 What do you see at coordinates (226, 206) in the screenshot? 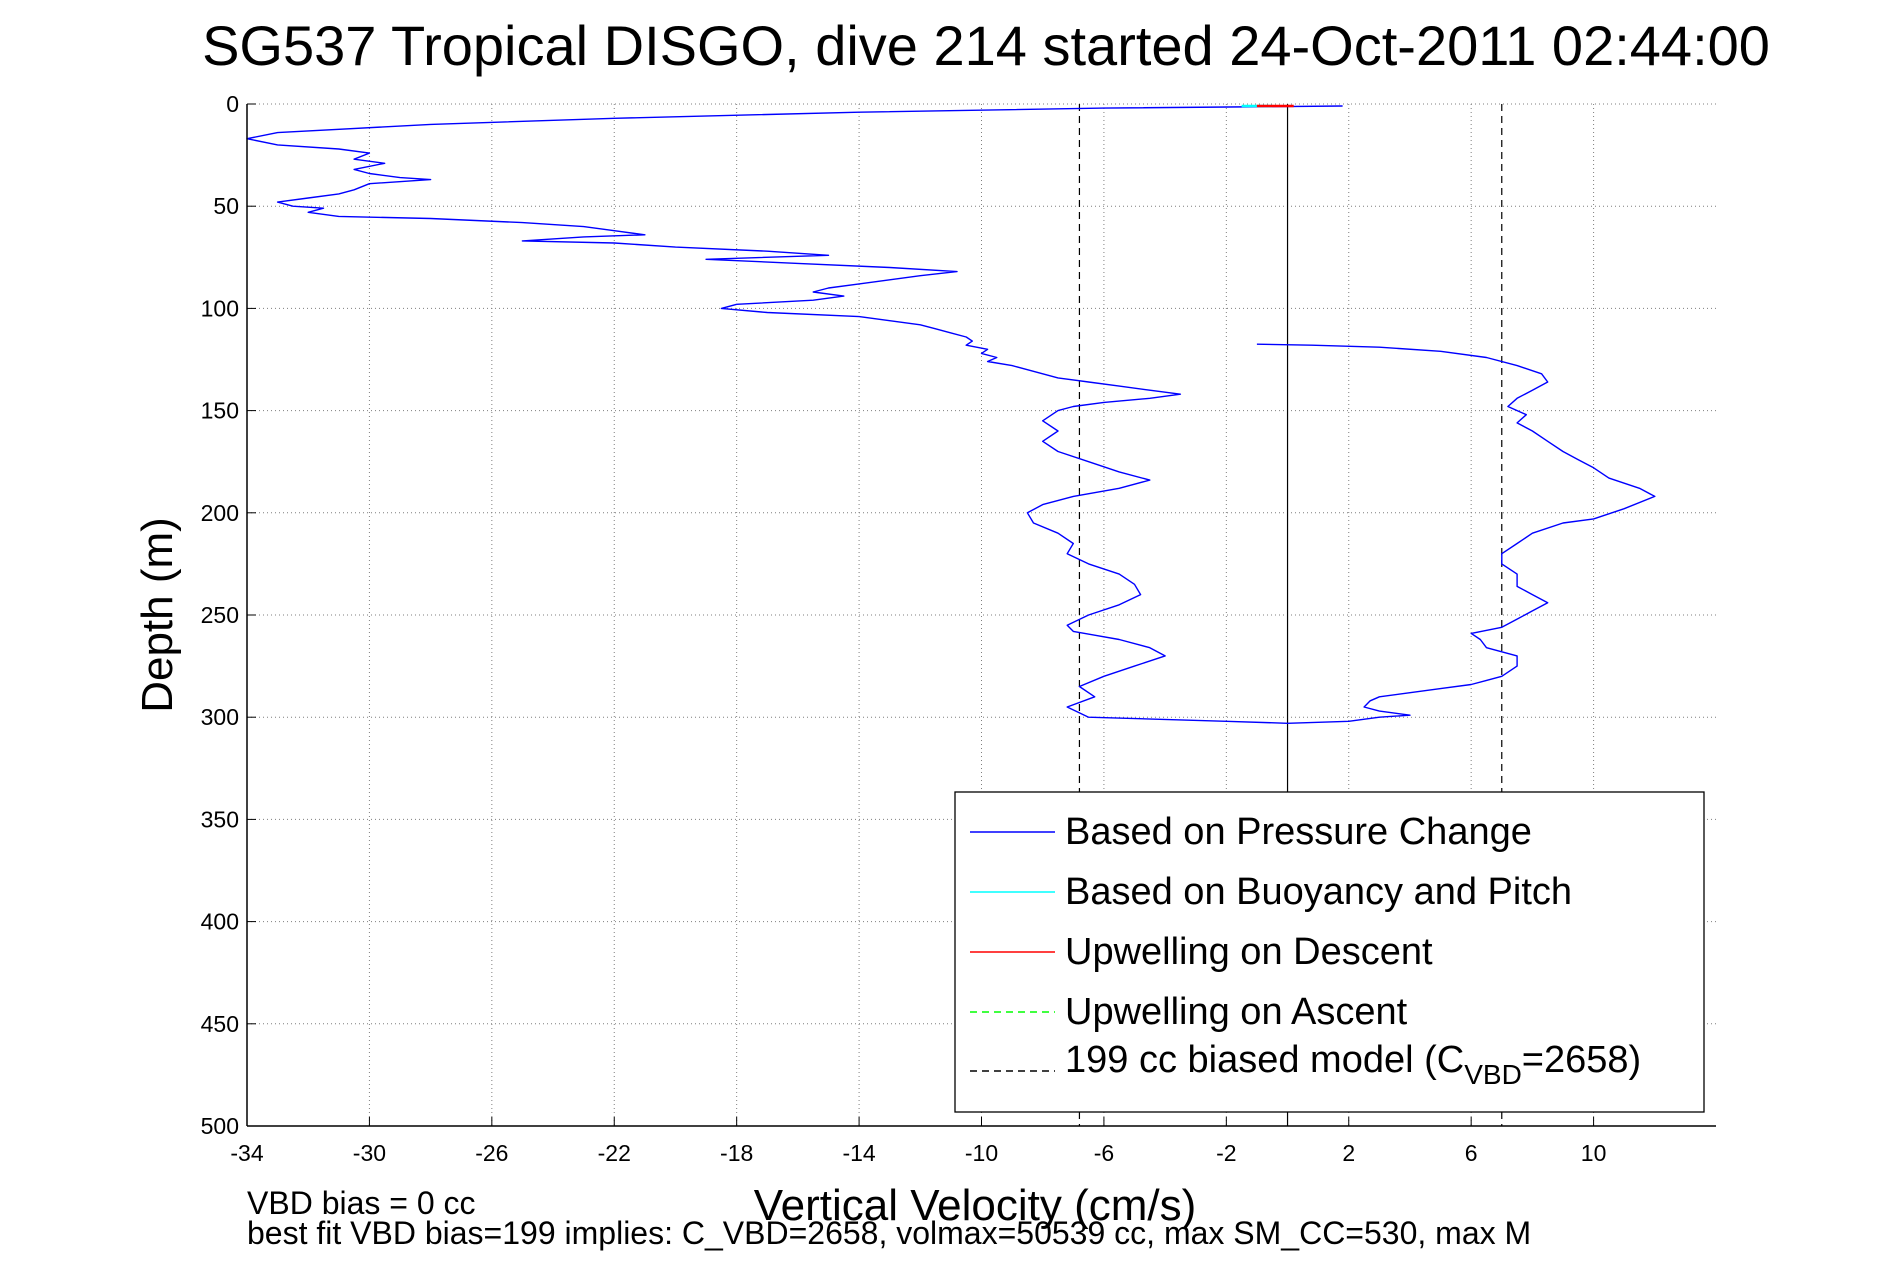
I see `y-tick-label: 50` at bounding box center [226, 206].